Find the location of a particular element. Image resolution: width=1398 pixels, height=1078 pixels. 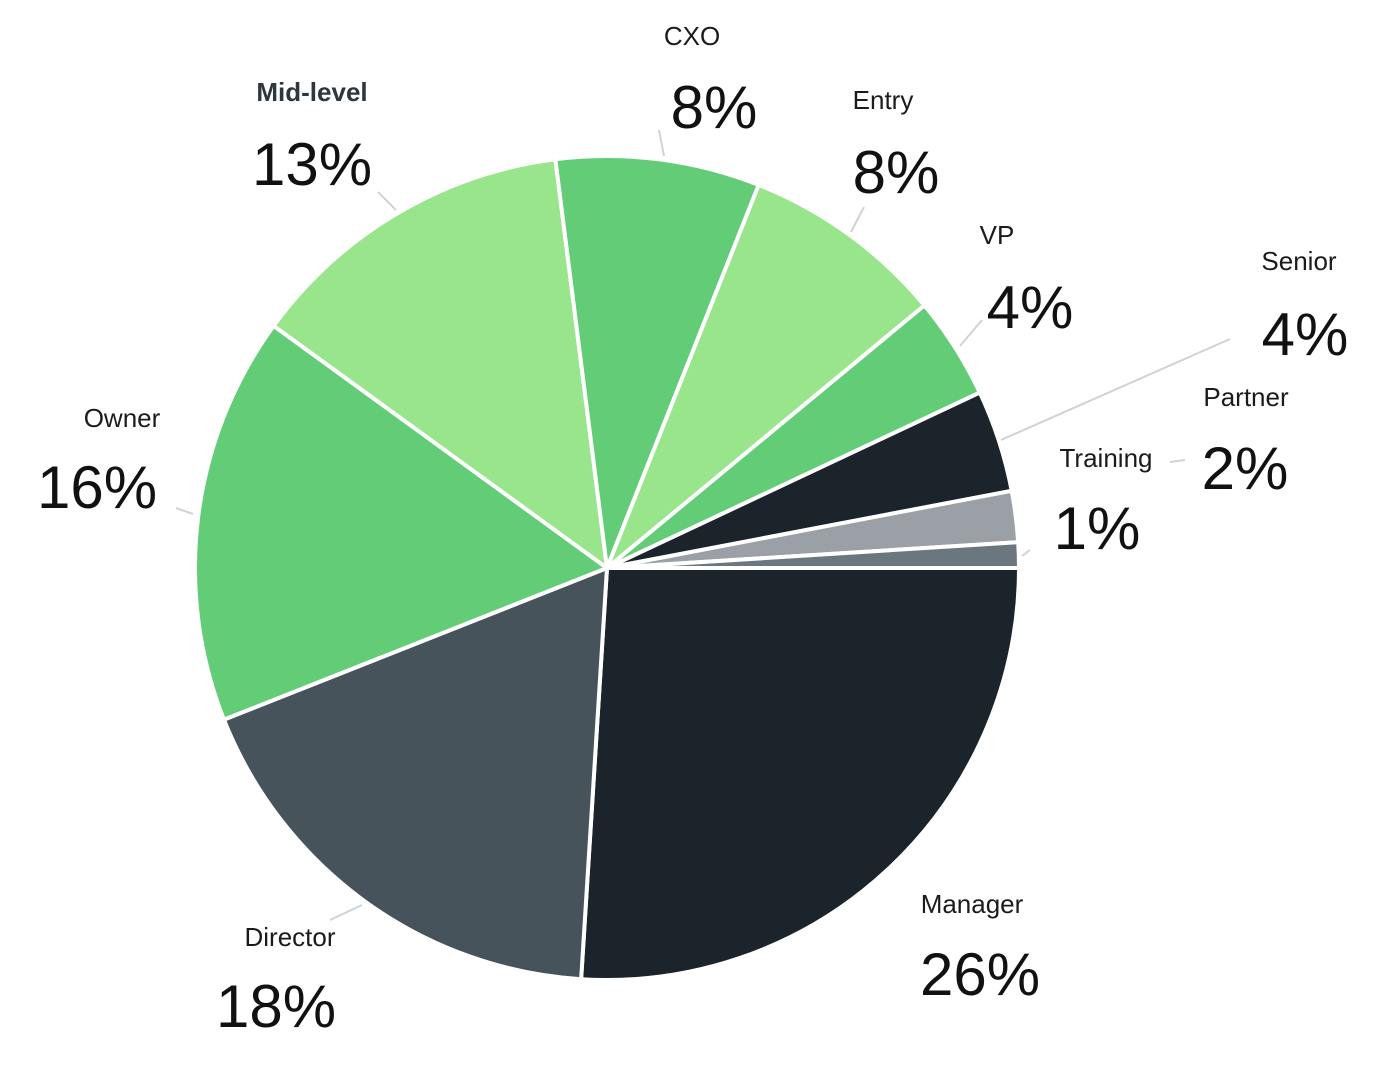

slice-value-cxo: 8% is located at coordinates (714, 107).